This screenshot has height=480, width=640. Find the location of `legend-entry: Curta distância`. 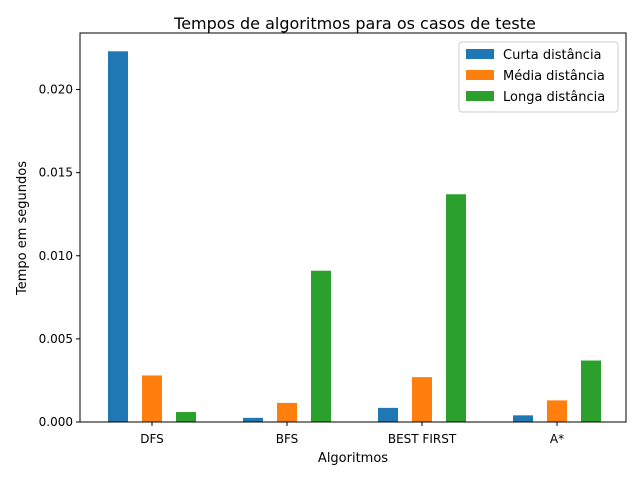

legend-entry: Curta distância is located at coordinates (552, 55).